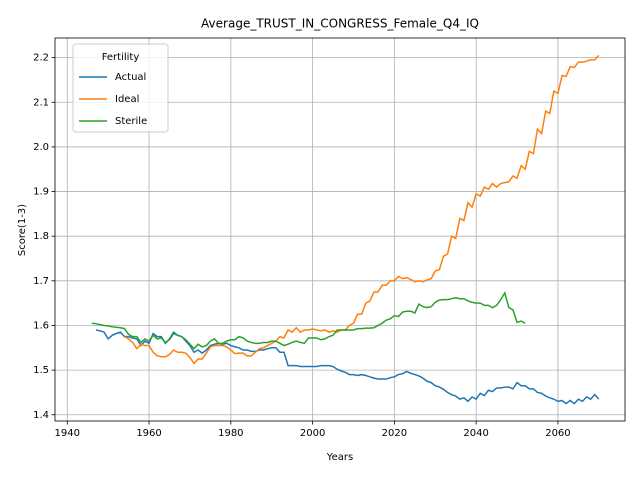 The width and height of the screenshot is (640, 480). Describe the element at coordinates (41, 415) in the screenshot. I see `y-tick-label: 1.4` at that location.